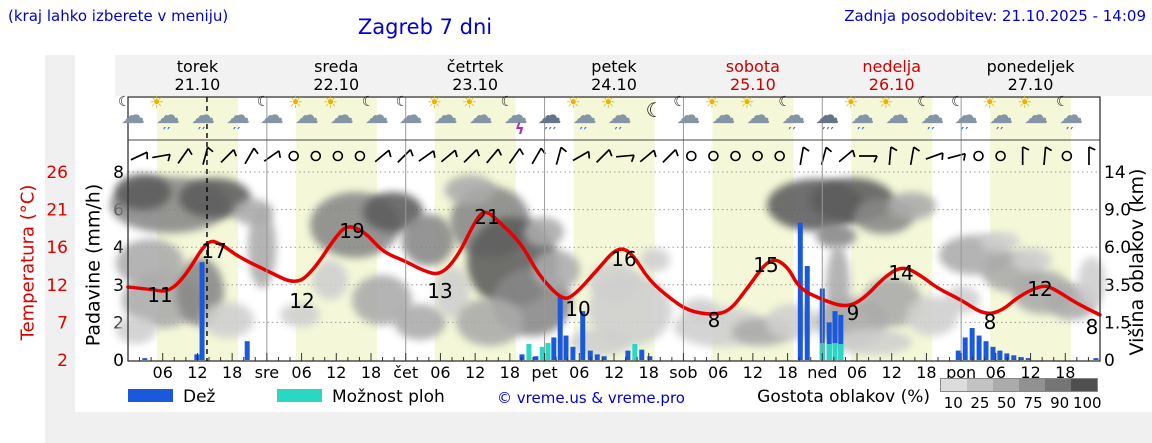 The image size is (1152, 443). I want to click on cloud-height-tick-label: 3.5, so click(1117, 286).